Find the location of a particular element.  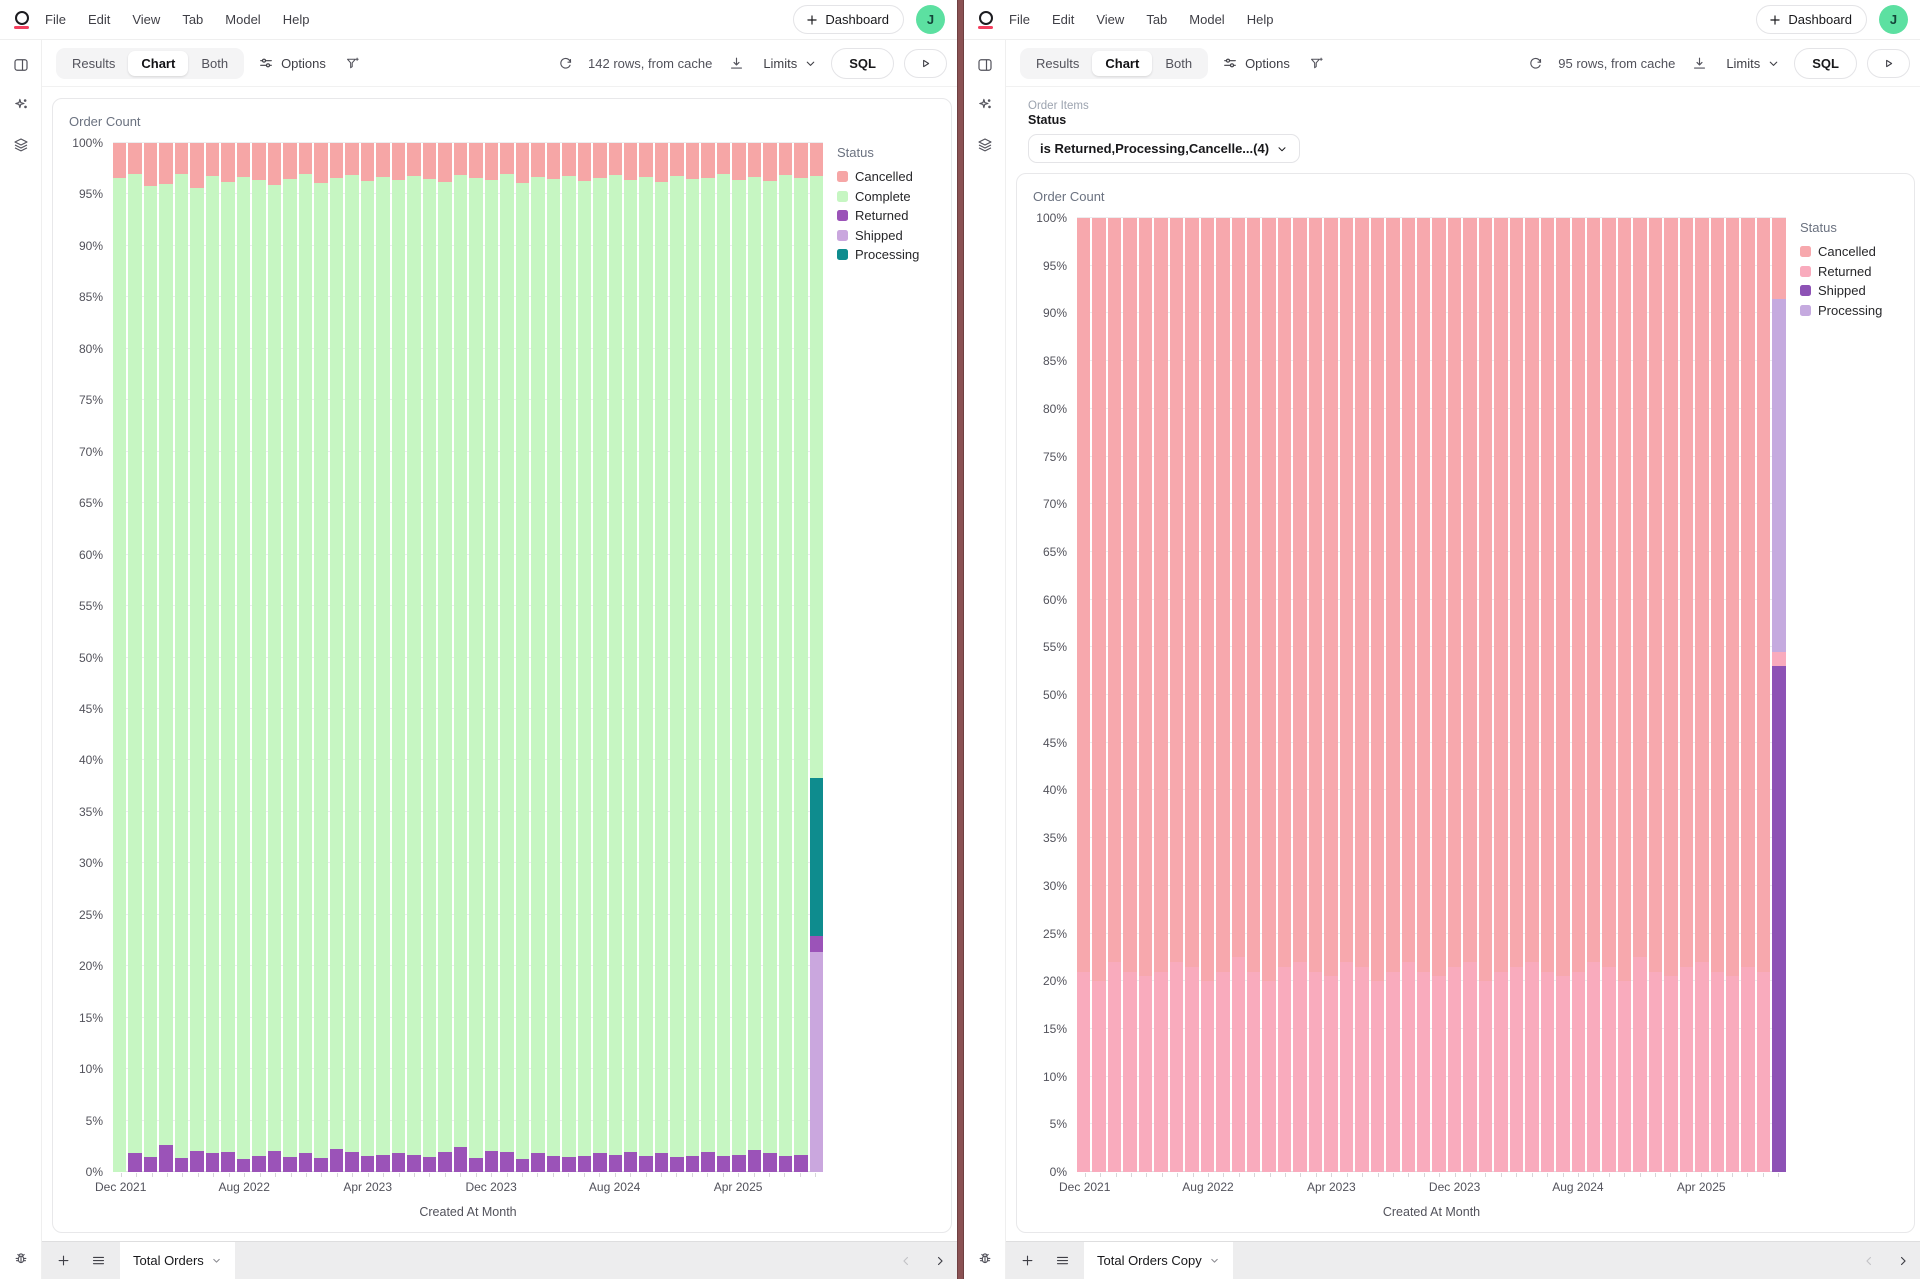

filter-value-dropdown: is Returned,Processing,Cancelle...(4) is located at coordinates (1164, 148).